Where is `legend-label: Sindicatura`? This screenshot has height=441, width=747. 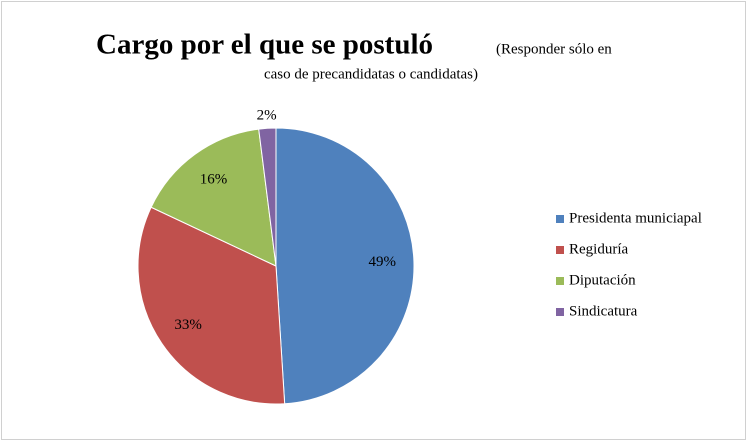 legend-label: Sindicatura is located at coordinates (603, 311).